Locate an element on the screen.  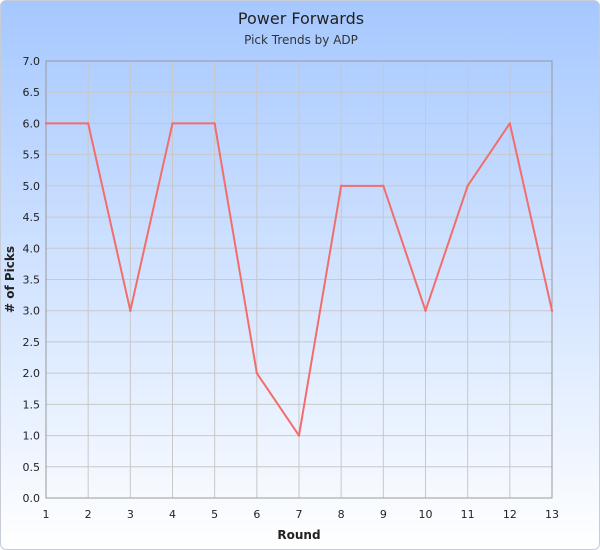
x-tick-label: 6 is located at coordinates (256, 514).